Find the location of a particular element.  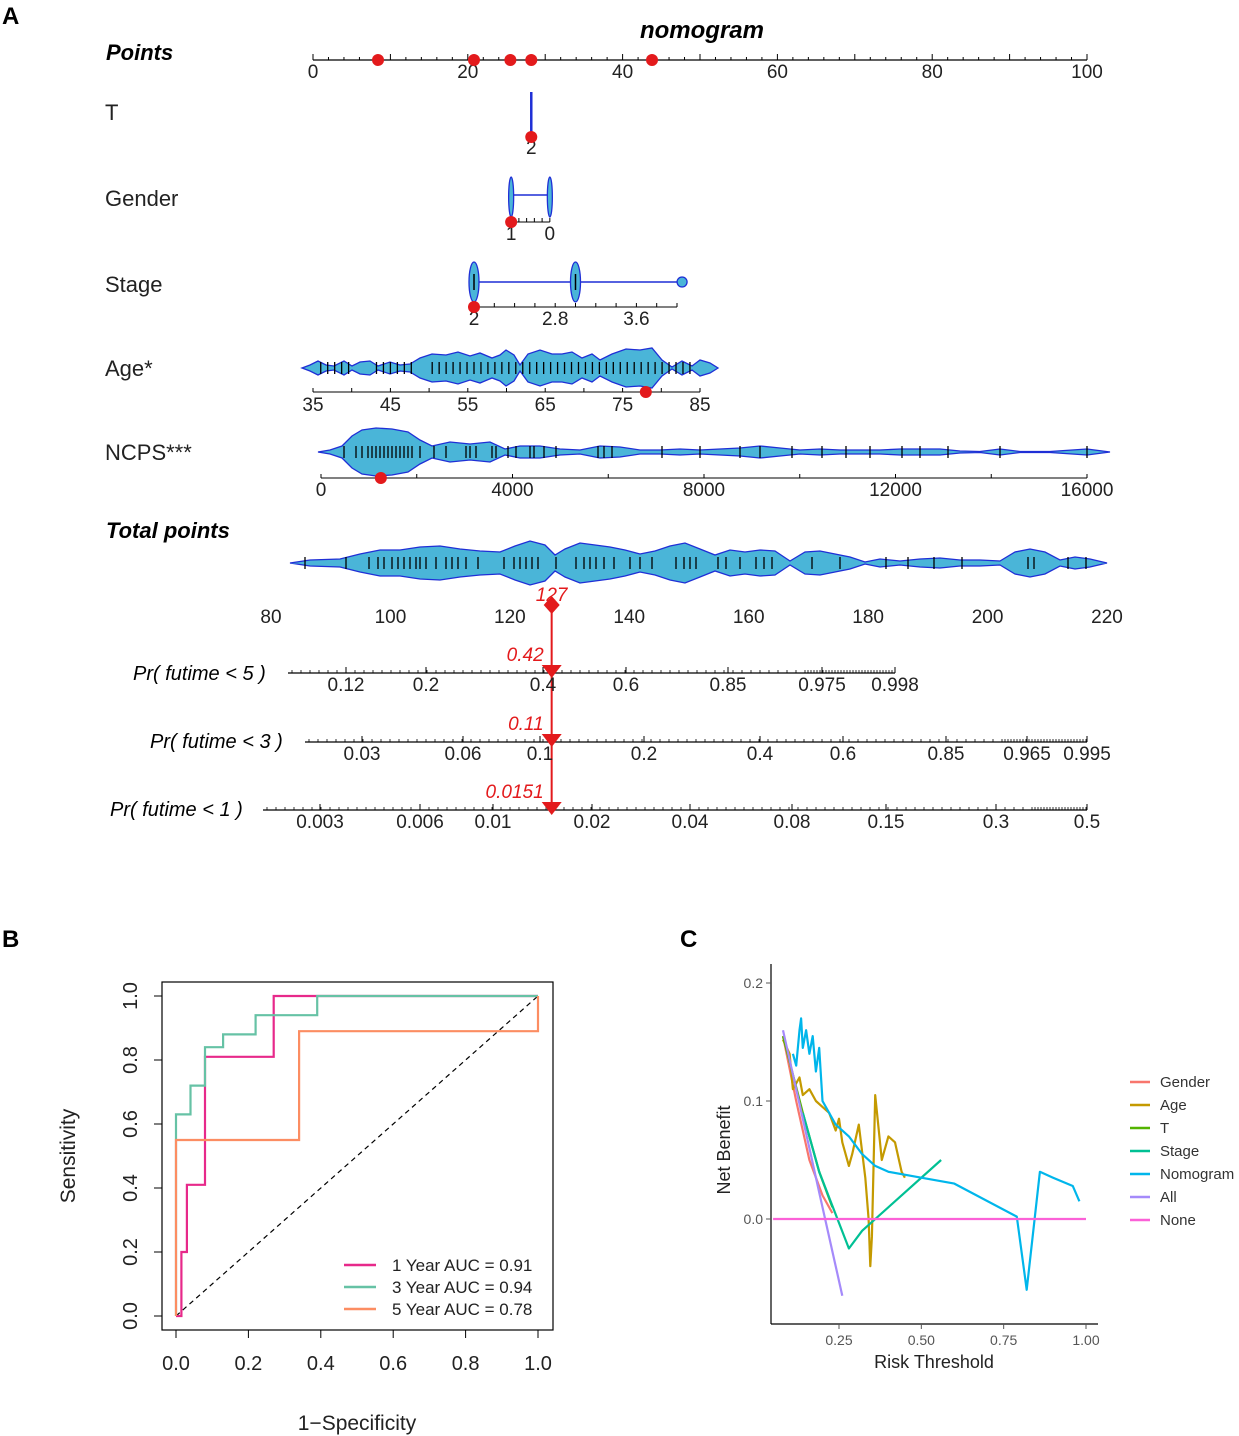

panel-letter-c: C is located at coordinates (688, 939).